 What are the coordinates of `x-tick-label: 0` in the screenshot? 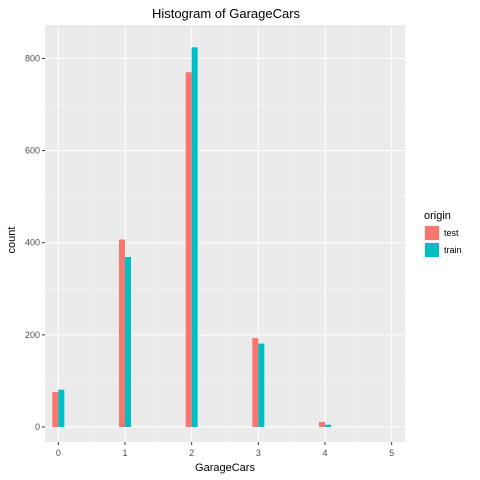 It's located at (58, 453).